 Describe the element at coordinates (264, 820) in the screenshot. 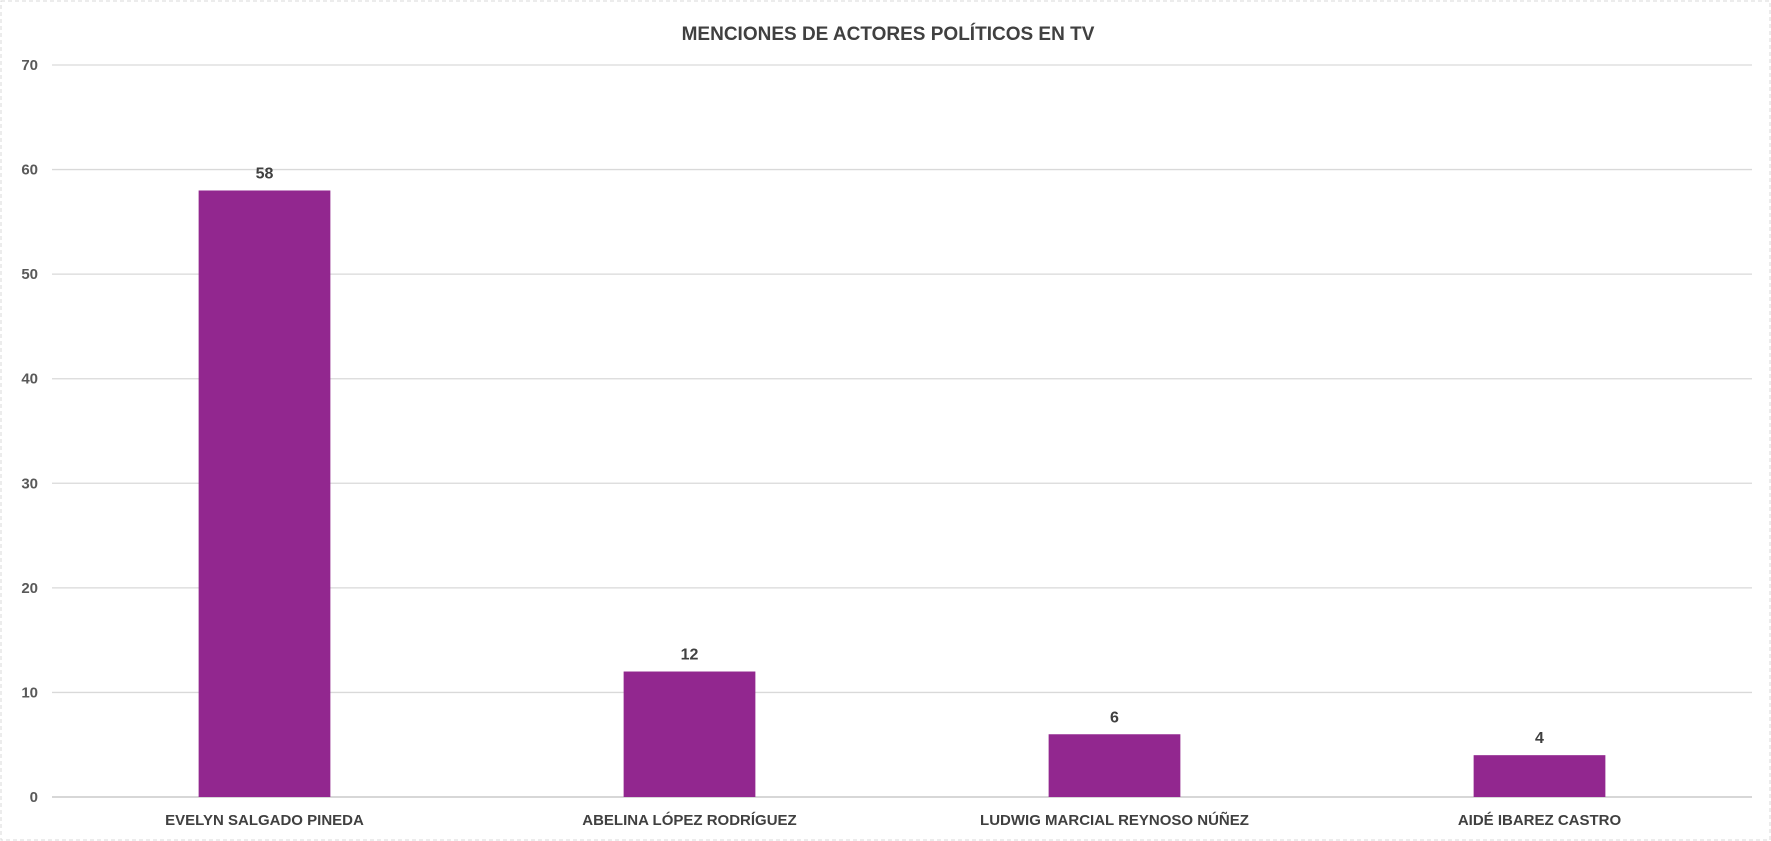

I see `category-label: EVELYN SALGADO PINEDA` at that location.